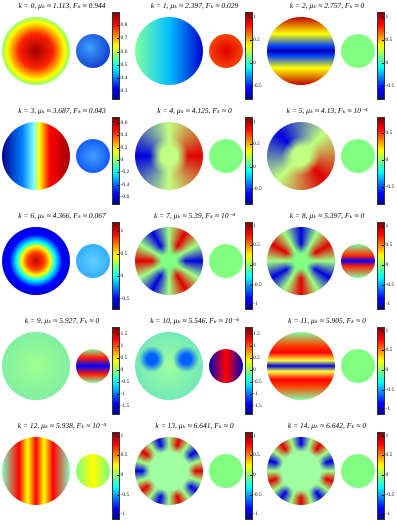  I want to click on panel-title: k = 9, μₖ ≈ 5.927, Fₖ ≈ 0, so click(62, 320).